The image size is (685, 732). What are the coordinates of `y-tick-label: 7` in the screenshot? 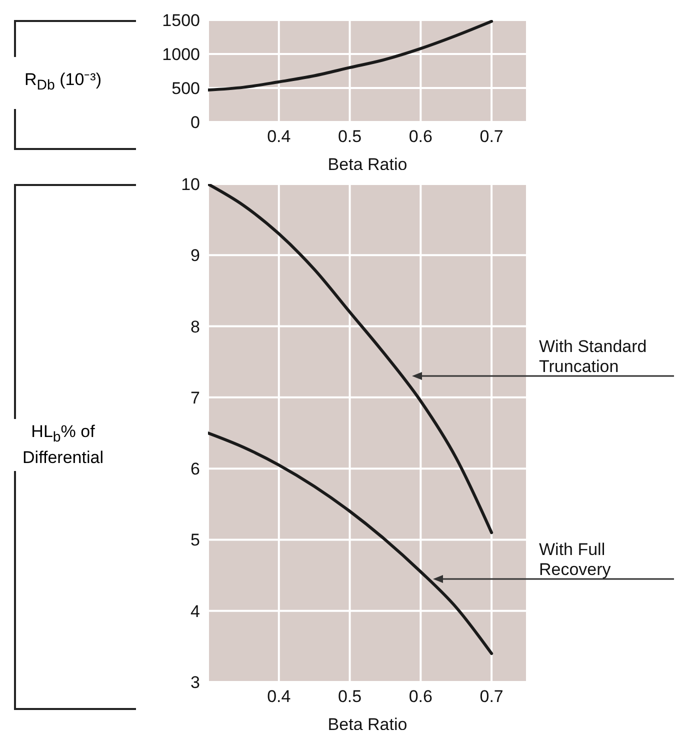 It's located at (195, 398).